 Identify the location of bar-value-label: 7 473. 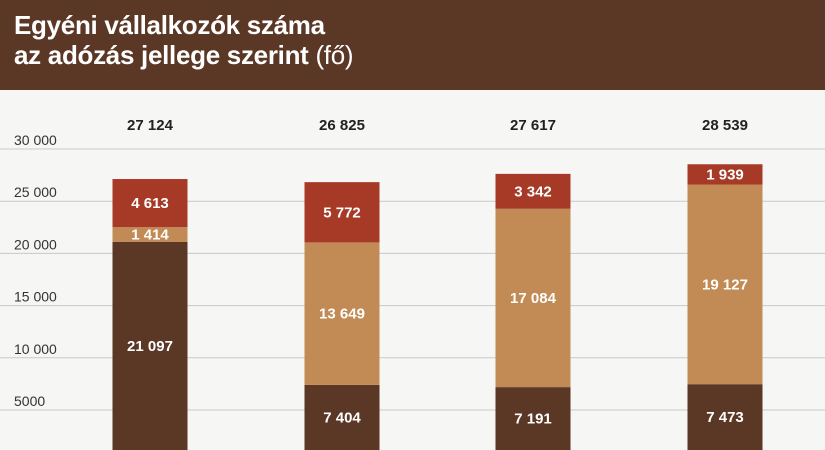
(725, 417).